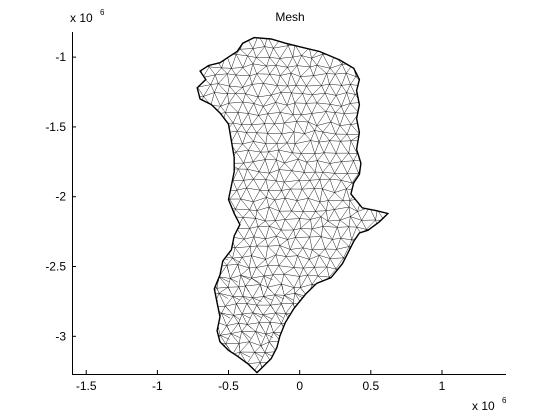  I want to click on y-tick-label: -2.5, so click(55, 267).